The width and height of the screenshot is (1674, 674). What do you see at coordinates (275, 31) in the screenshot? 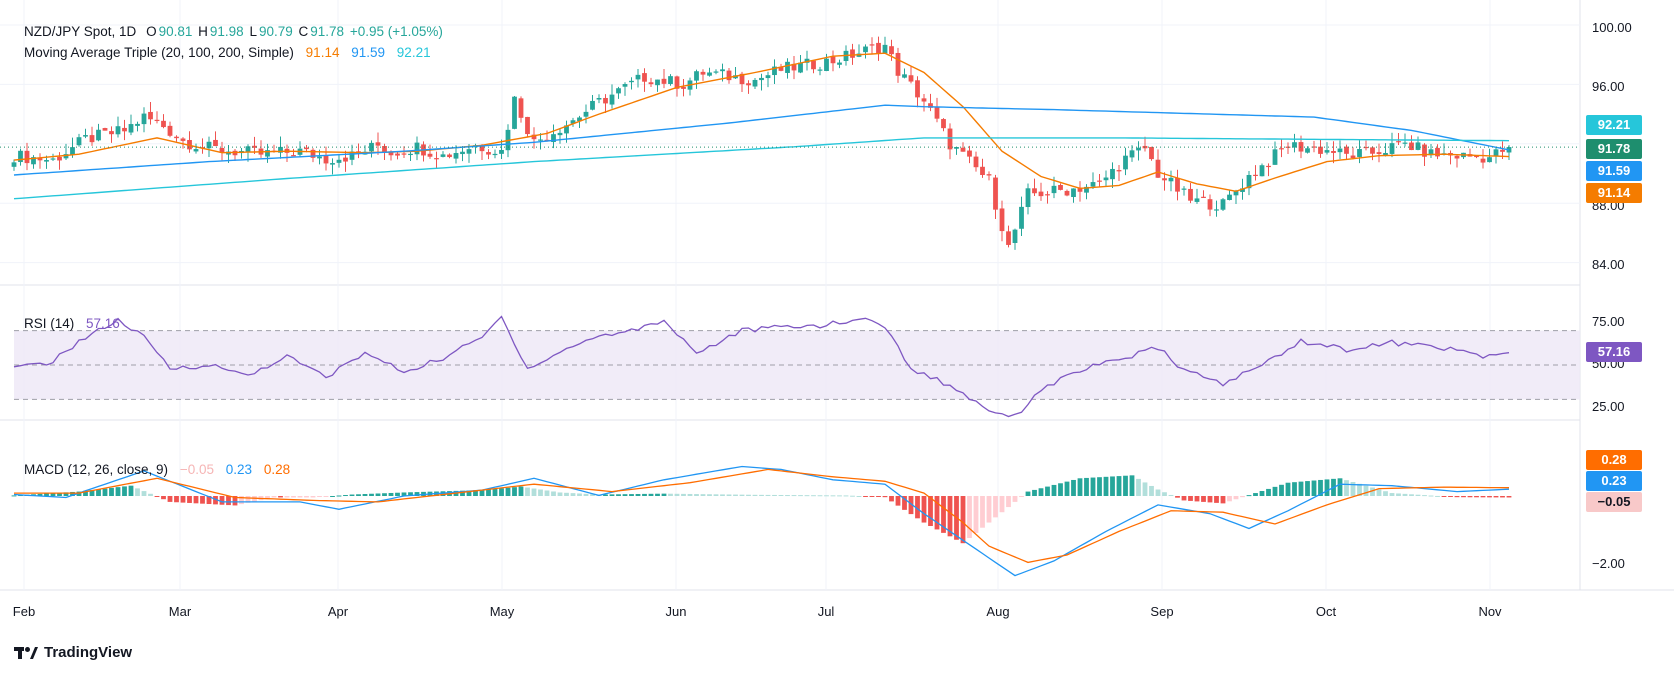
I see `low-value: 90.79` at bounding box center [275, 31].